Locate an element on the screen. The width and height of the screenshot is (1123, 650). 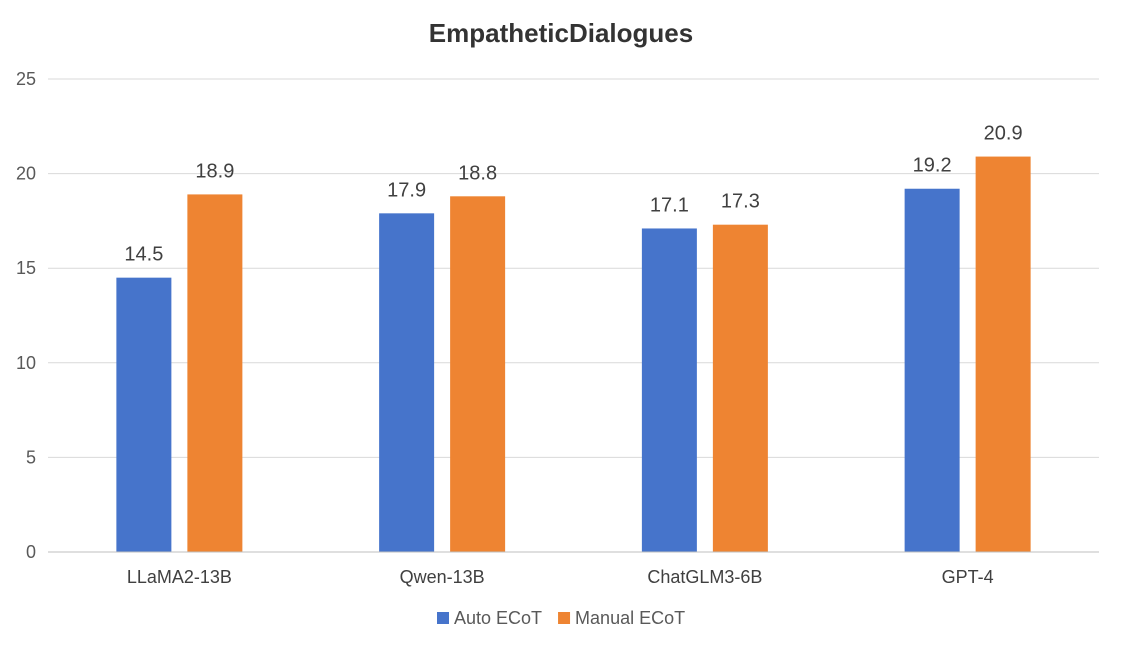
x-category-label: Qwen-13B is located at coordinates (442, 577).